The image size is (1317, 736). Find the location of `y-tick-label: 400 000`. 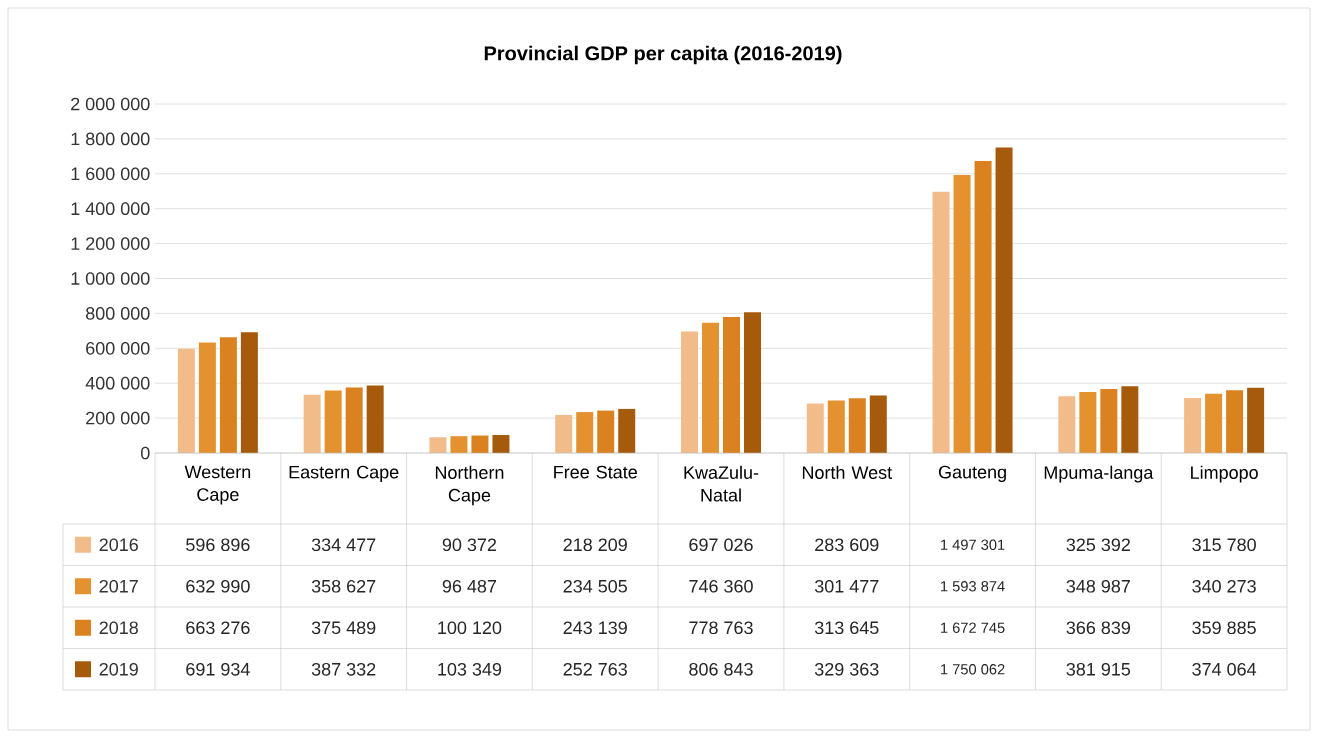

y-tick-label: 400 000 is located at coordinates (117, 383).